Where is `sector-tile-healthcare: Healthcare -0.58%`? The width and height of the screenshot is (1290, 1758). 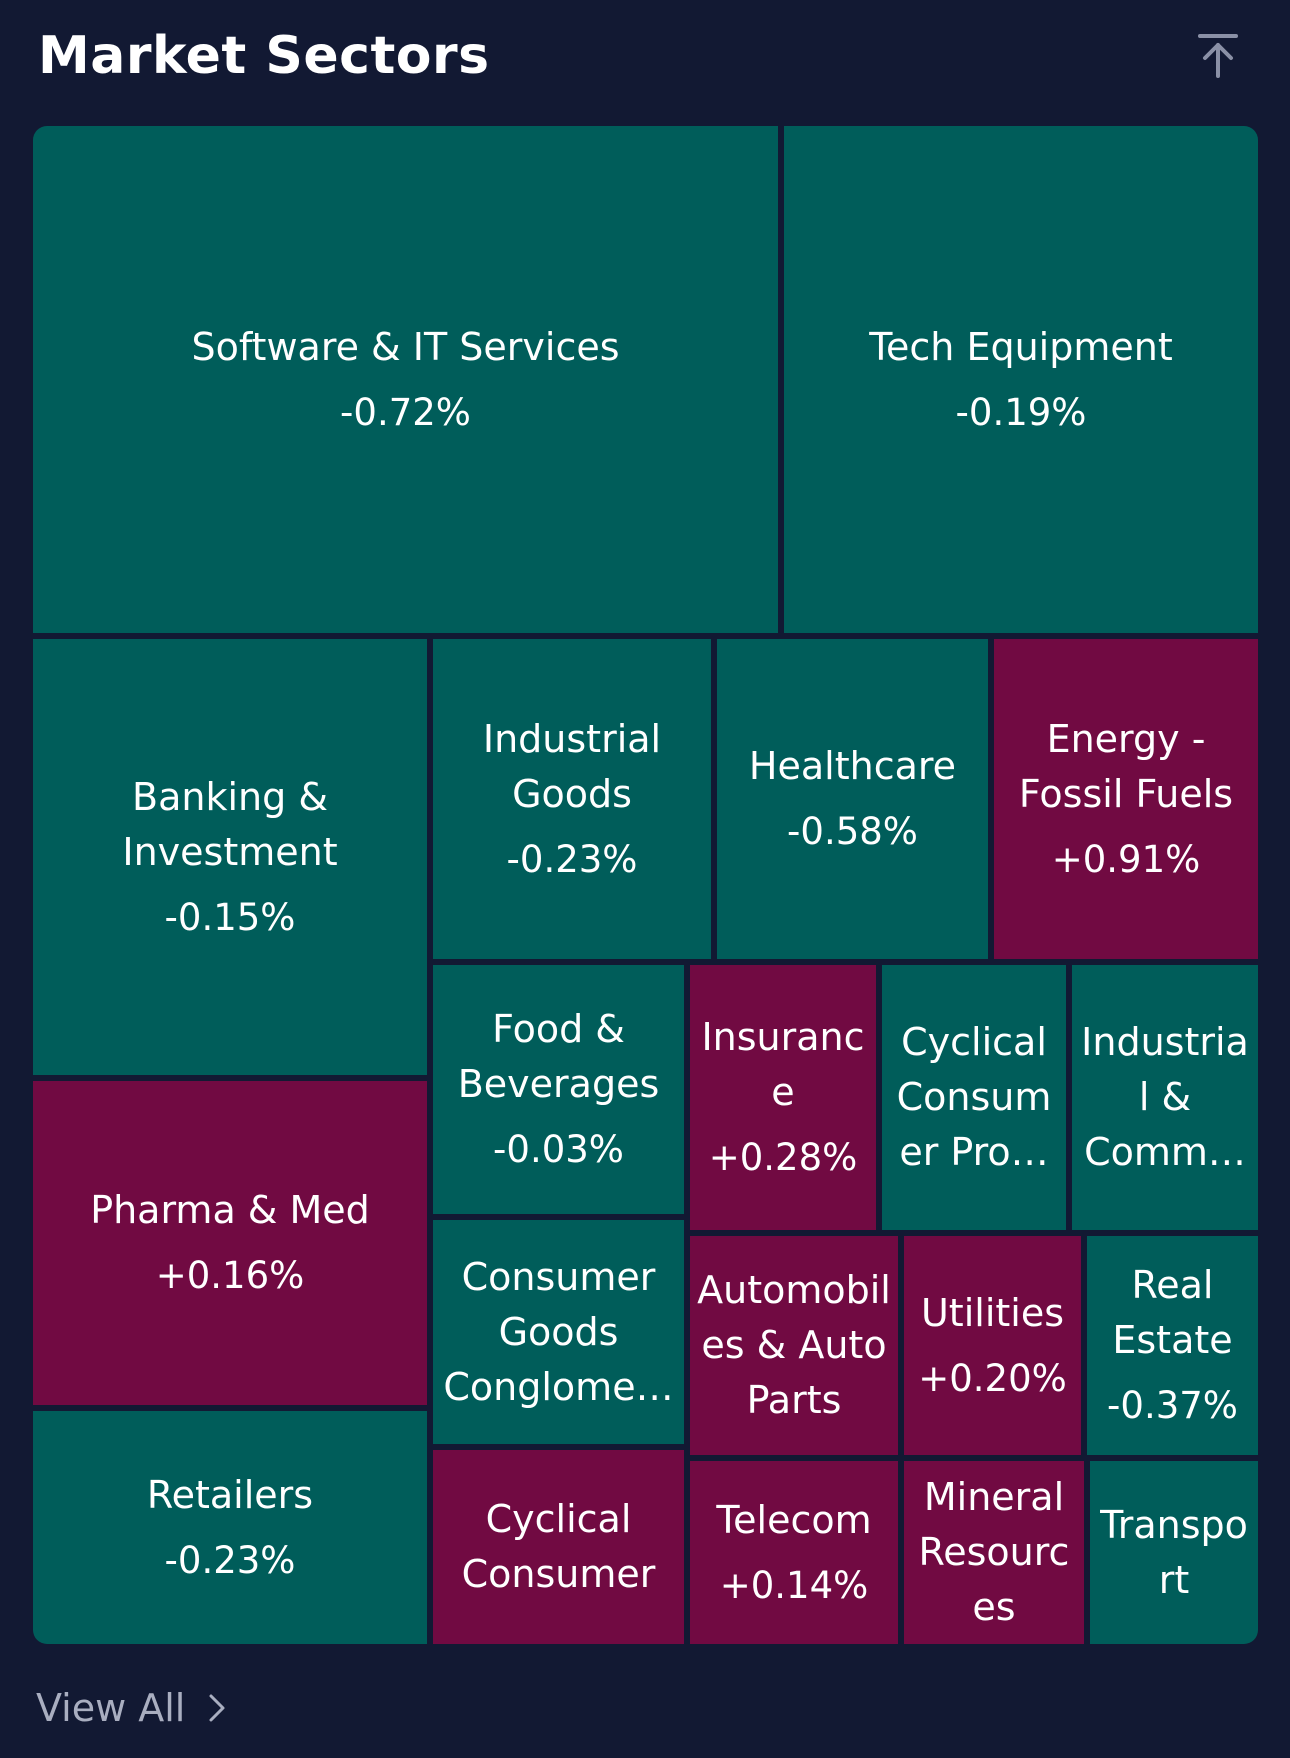 sector-tile-healthcare: Healthcare -0.58% is located at coordinates (852, 799).